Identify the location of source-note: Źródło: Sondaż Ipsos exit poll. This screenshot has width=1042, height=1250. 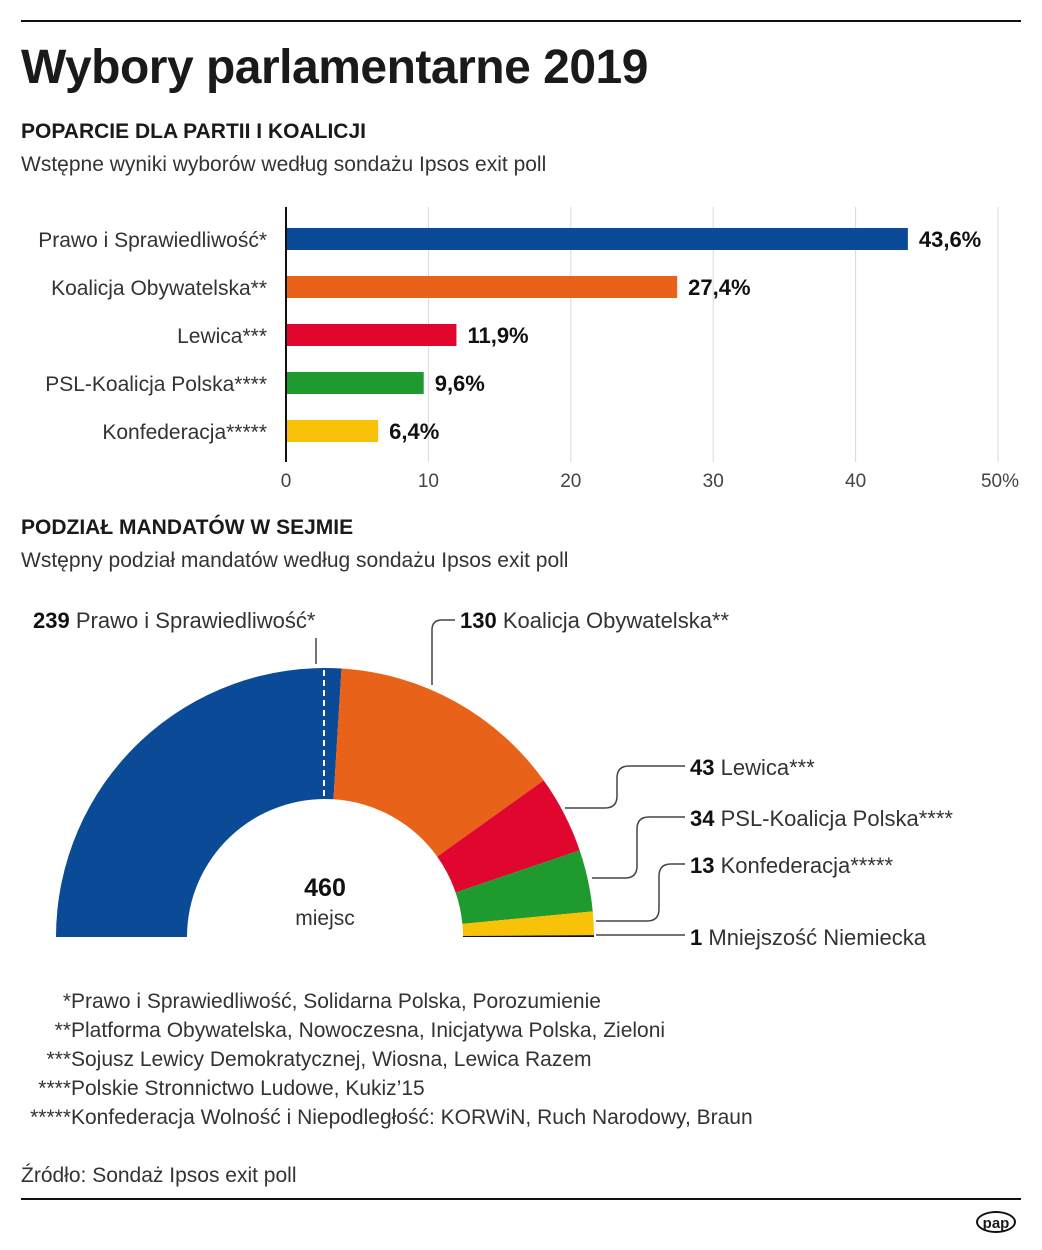
(159, 1175).